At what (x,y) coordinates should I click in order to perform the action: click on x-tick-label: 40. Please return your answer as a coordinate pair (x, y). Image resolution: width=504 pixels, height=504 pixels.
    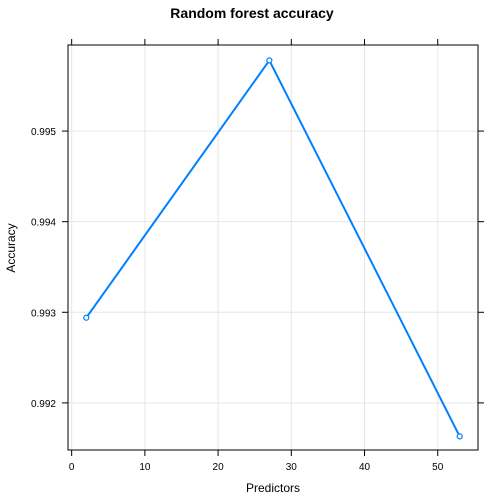
    Looking at the image, I should click on (365, 467).